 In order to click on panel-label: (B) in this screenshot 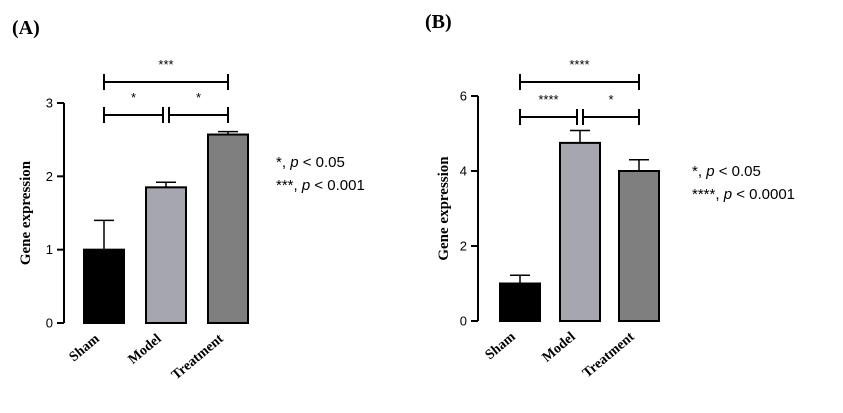, I will do `click(438, 22)`.